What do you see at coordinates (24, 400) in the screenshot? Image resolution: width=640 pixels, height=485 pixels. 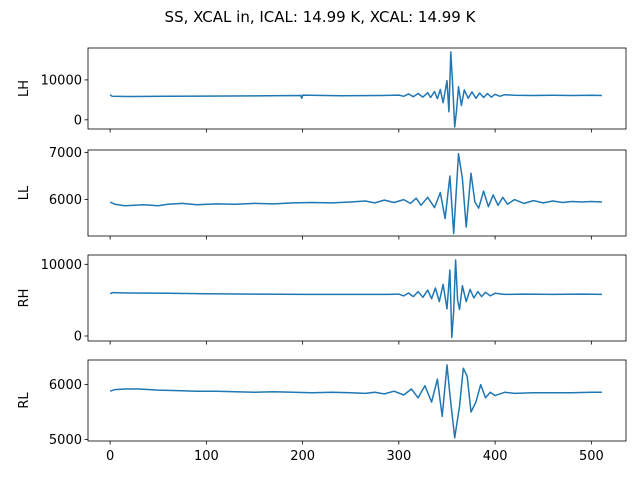 I see `y-axis-label: RL` at bounding box center [24, 400].